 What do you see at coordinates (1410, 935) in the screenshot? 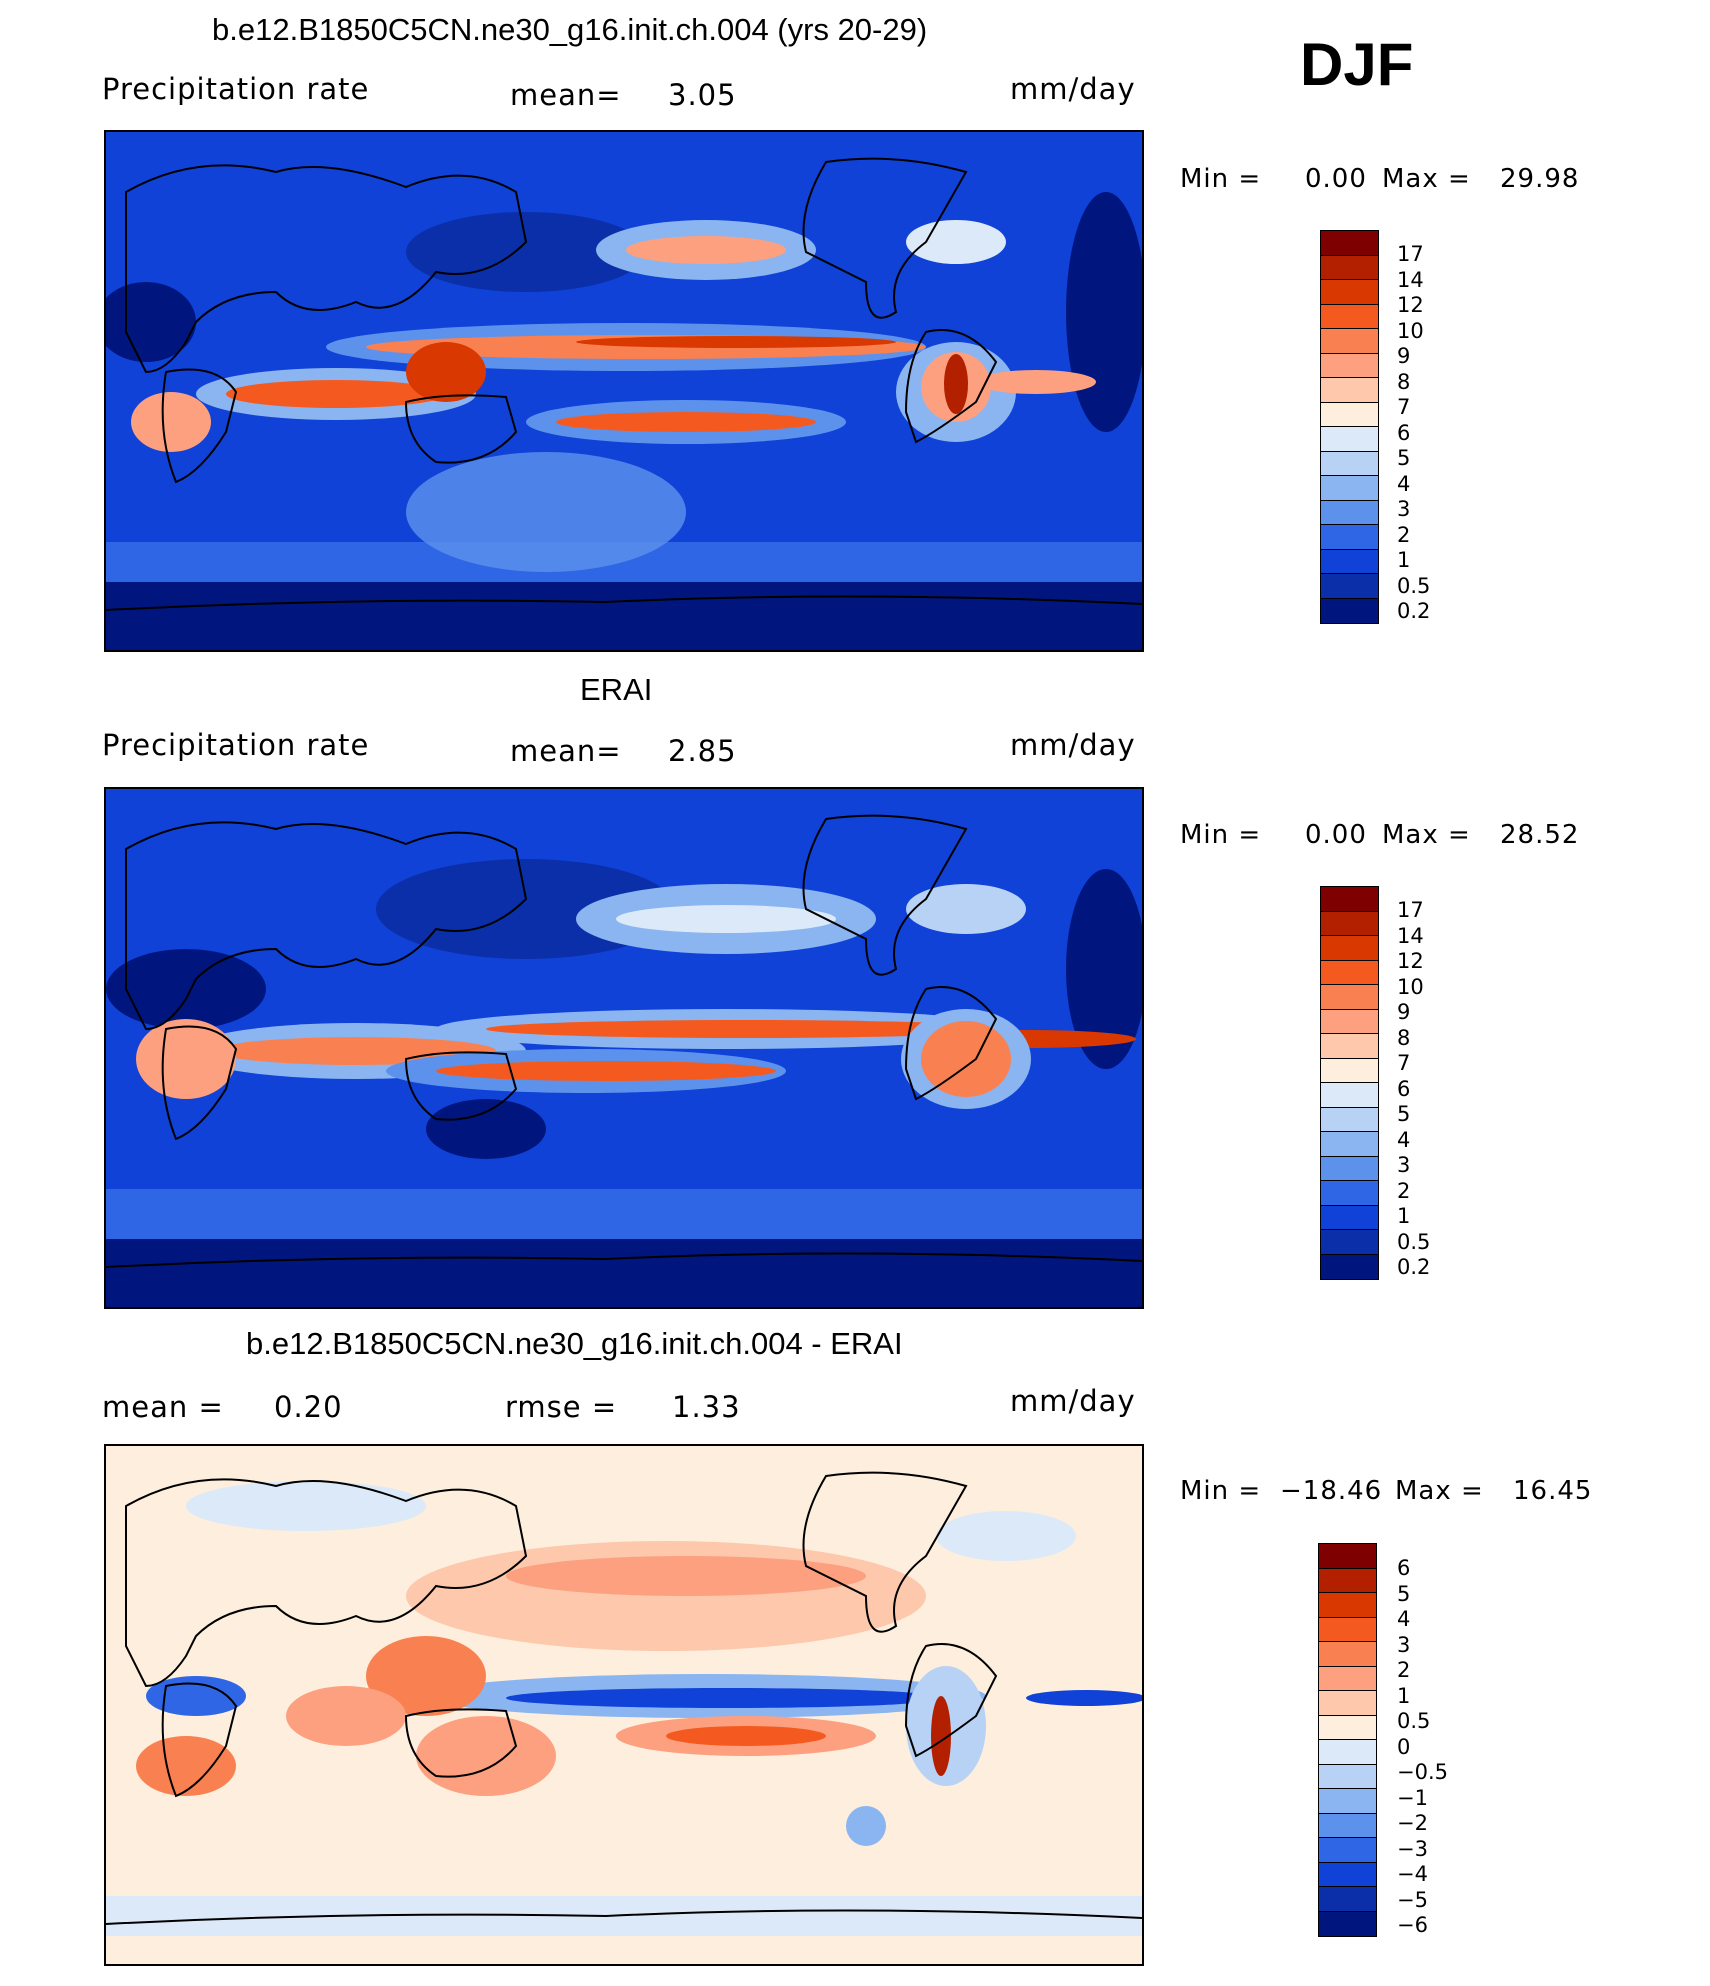
I see `colorbar-panel2-tick-label: 14` at bounding box center [1410, 935].